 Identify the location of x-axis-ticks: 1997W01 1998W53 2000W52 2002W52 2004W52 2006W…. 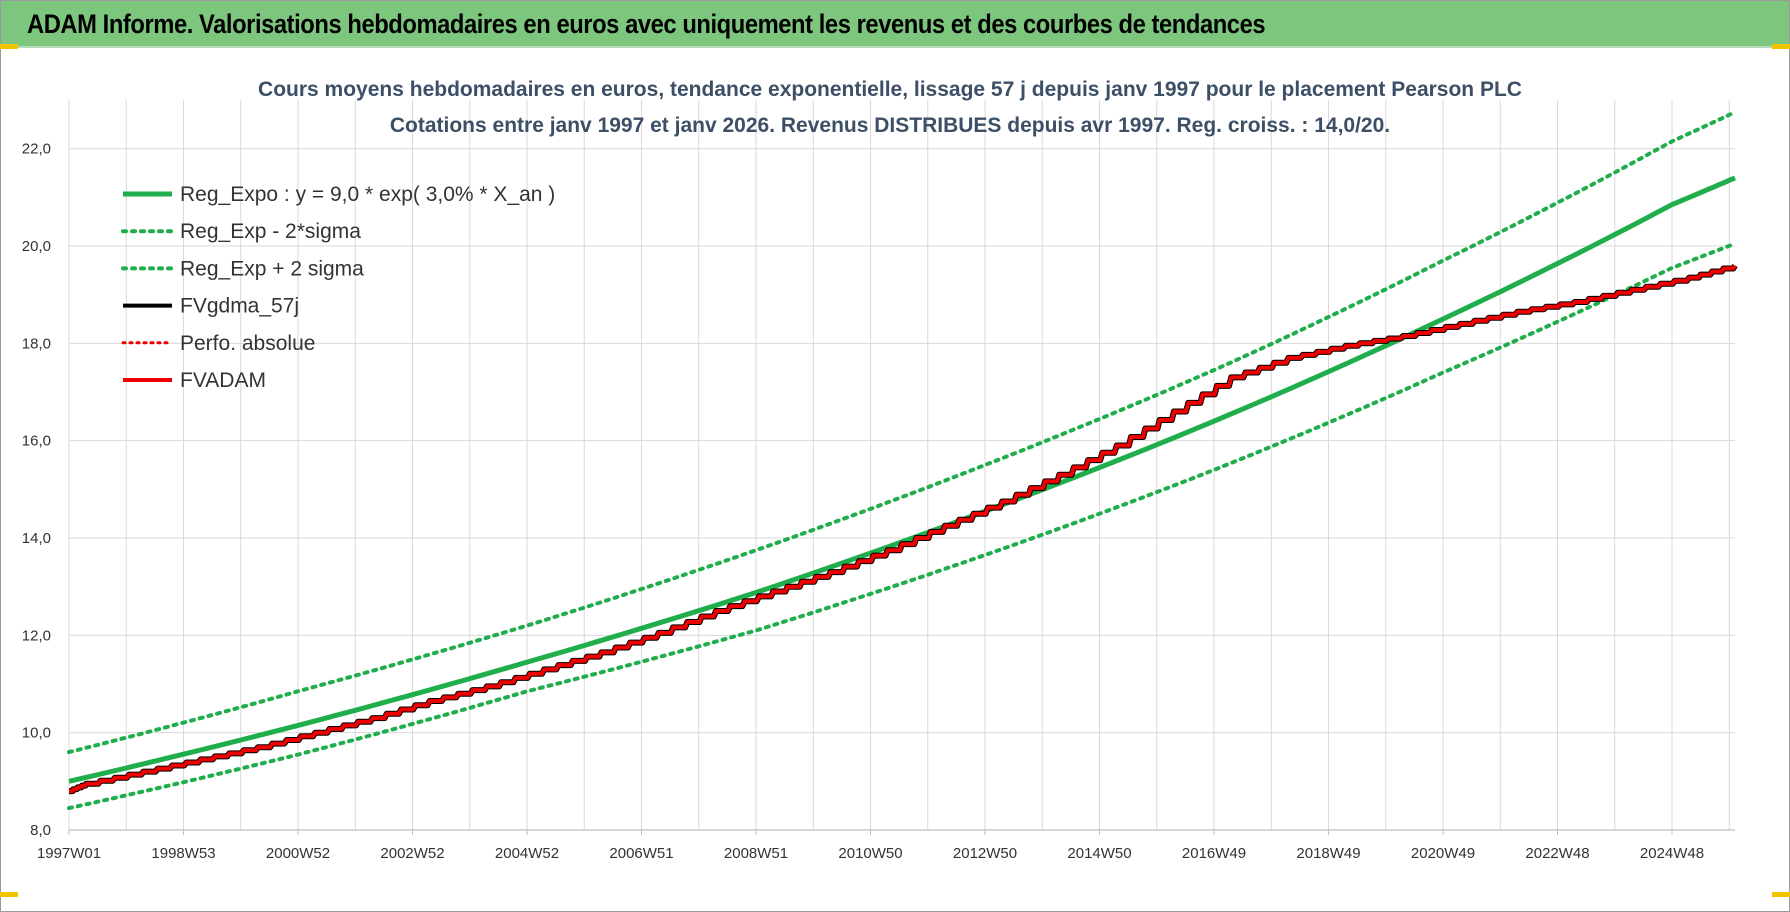
(870, 846).